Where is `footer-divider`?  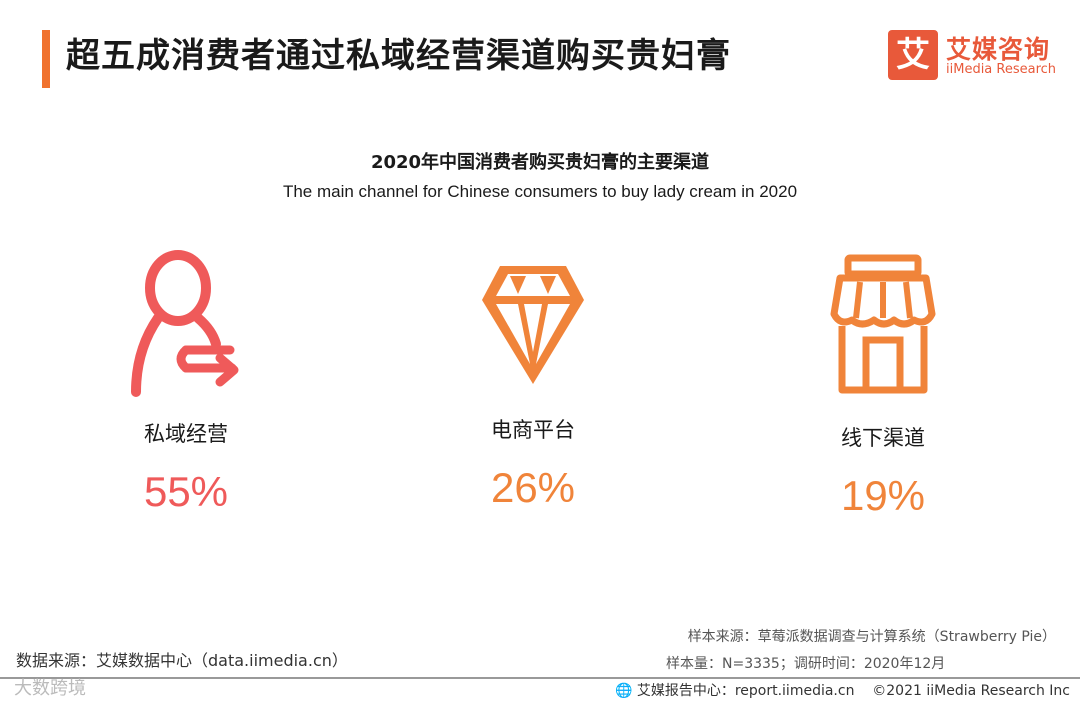
footer-divider is located at coordinates (540, 678).